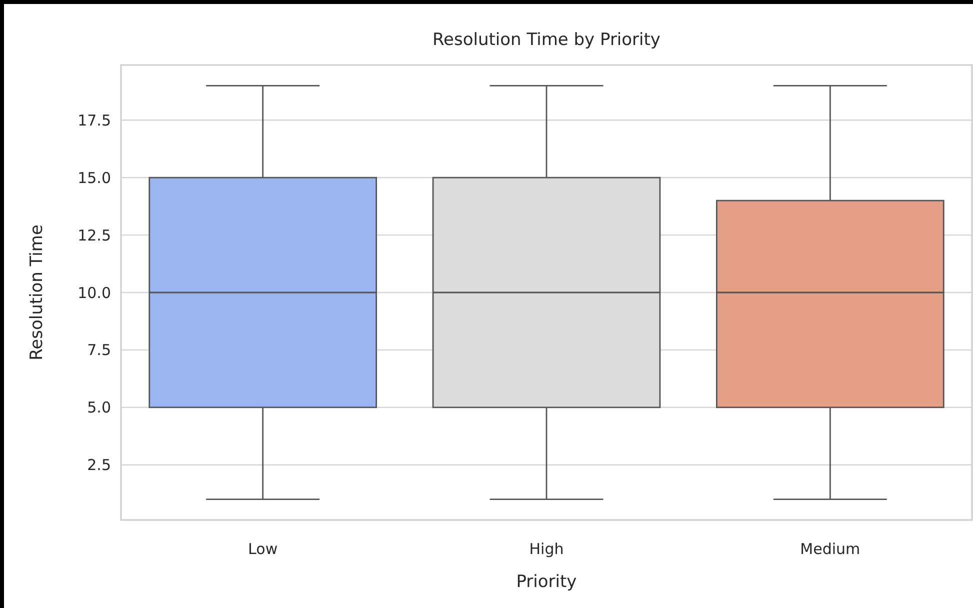 The image size is (973, 608). What do you see at coordinates (99, 465) in the screenshot?
I see `y-tick-label: 2.5` at bounding box center [99, 465].